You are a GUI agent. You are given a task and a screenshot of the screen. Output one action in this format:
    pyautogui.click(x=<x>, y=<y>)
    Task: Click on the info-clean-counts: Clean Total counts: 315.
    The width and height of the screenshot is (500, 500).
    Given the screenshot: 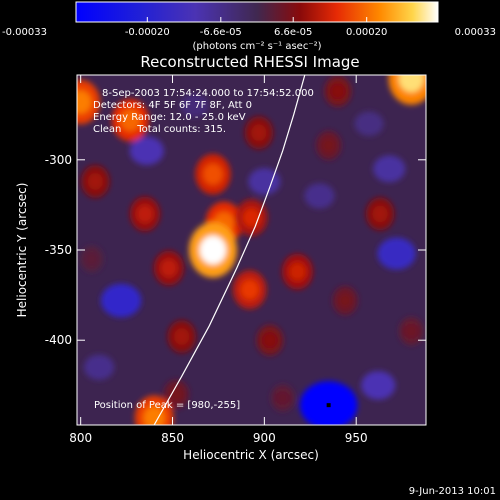 What is the action you would take?
    pyautogui.click(x=159, y=129)
    